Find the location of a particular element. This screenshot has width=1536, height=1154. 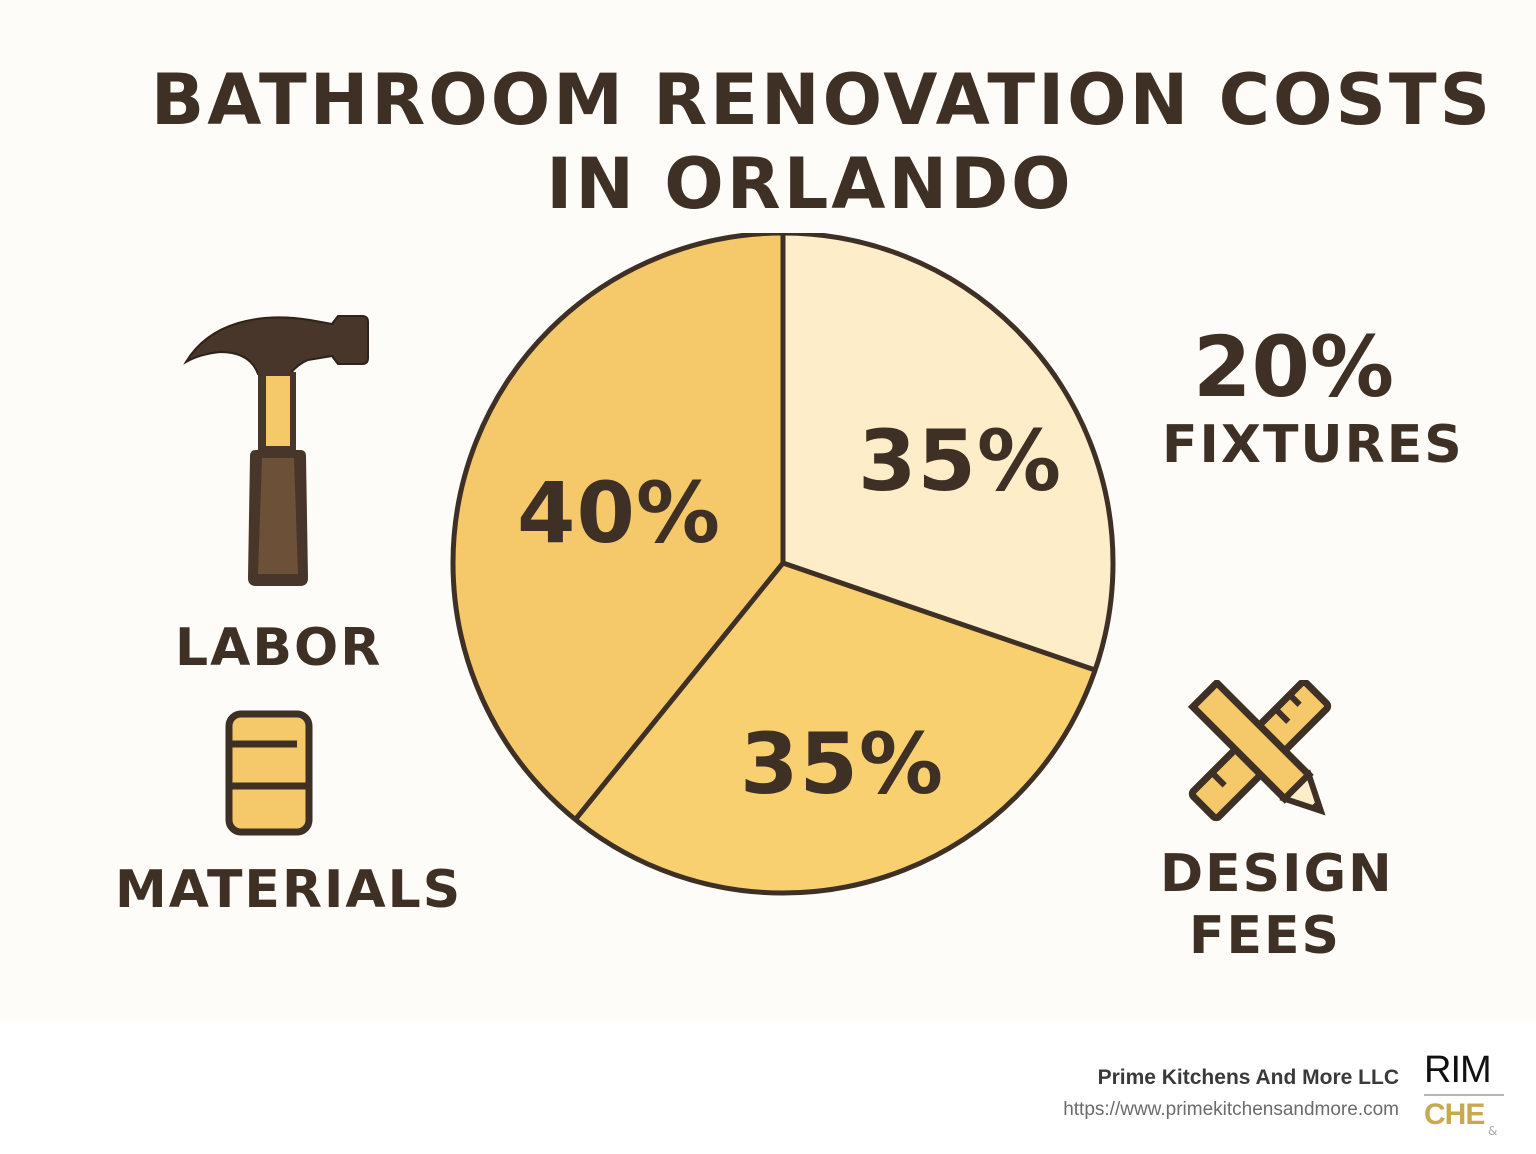

title-line-1: BATHROOM RENOVATION COSTS is located at coordinates (822, 100).